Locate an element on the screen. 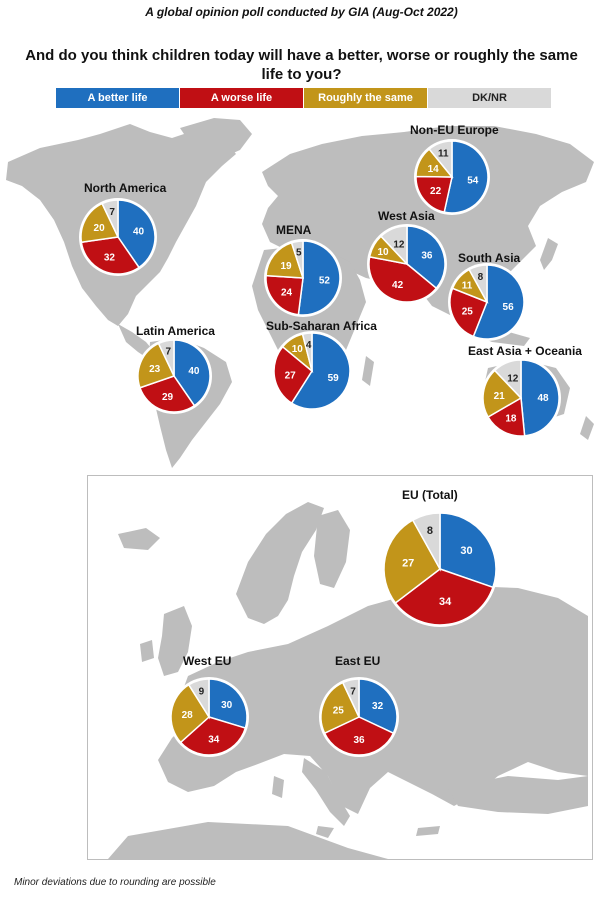 The width and height of the screenshot is (603, 900). japan-landmass is located at coordinates (549, 254).